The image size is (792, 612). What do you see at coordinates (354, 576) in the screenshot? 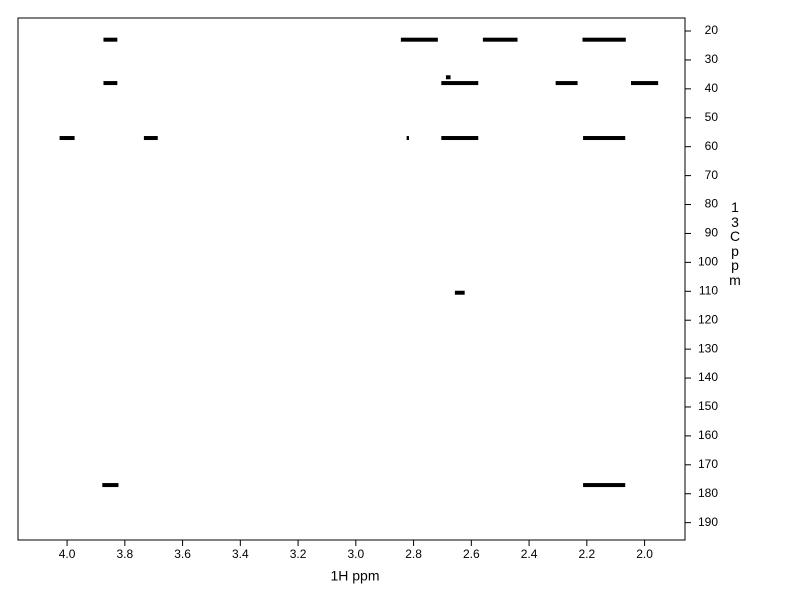
I see `x-axis-title: 1H ppm` at bounding box center [354, 576].